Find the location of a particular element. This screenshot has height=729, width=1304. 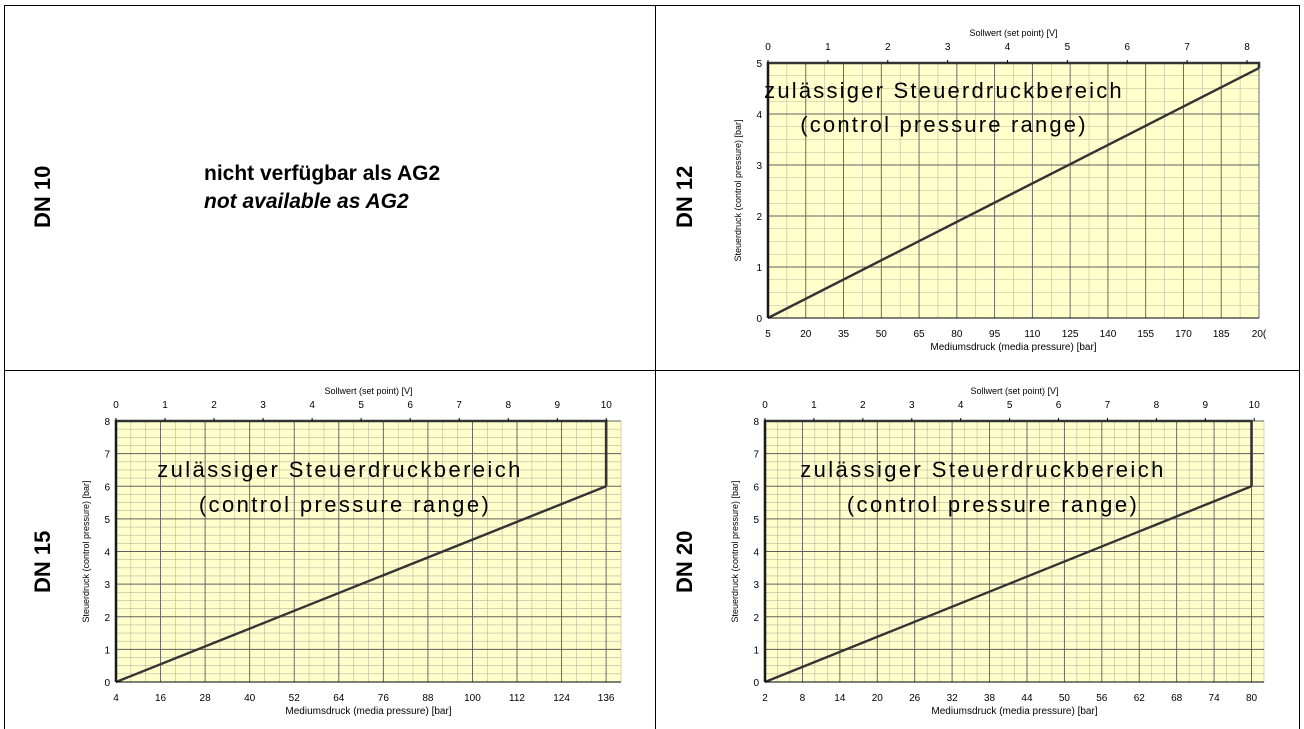

table-border-left is located at coordinates (4, 367).